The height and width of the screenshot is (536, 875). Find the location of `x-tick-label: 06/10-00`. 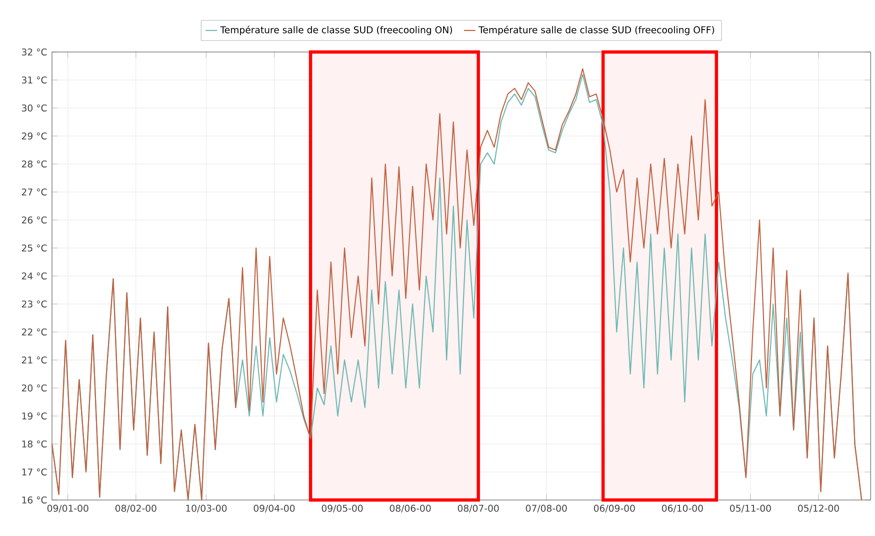

x-tick-label: 06/10-00 is located at coordinates (682, 508).